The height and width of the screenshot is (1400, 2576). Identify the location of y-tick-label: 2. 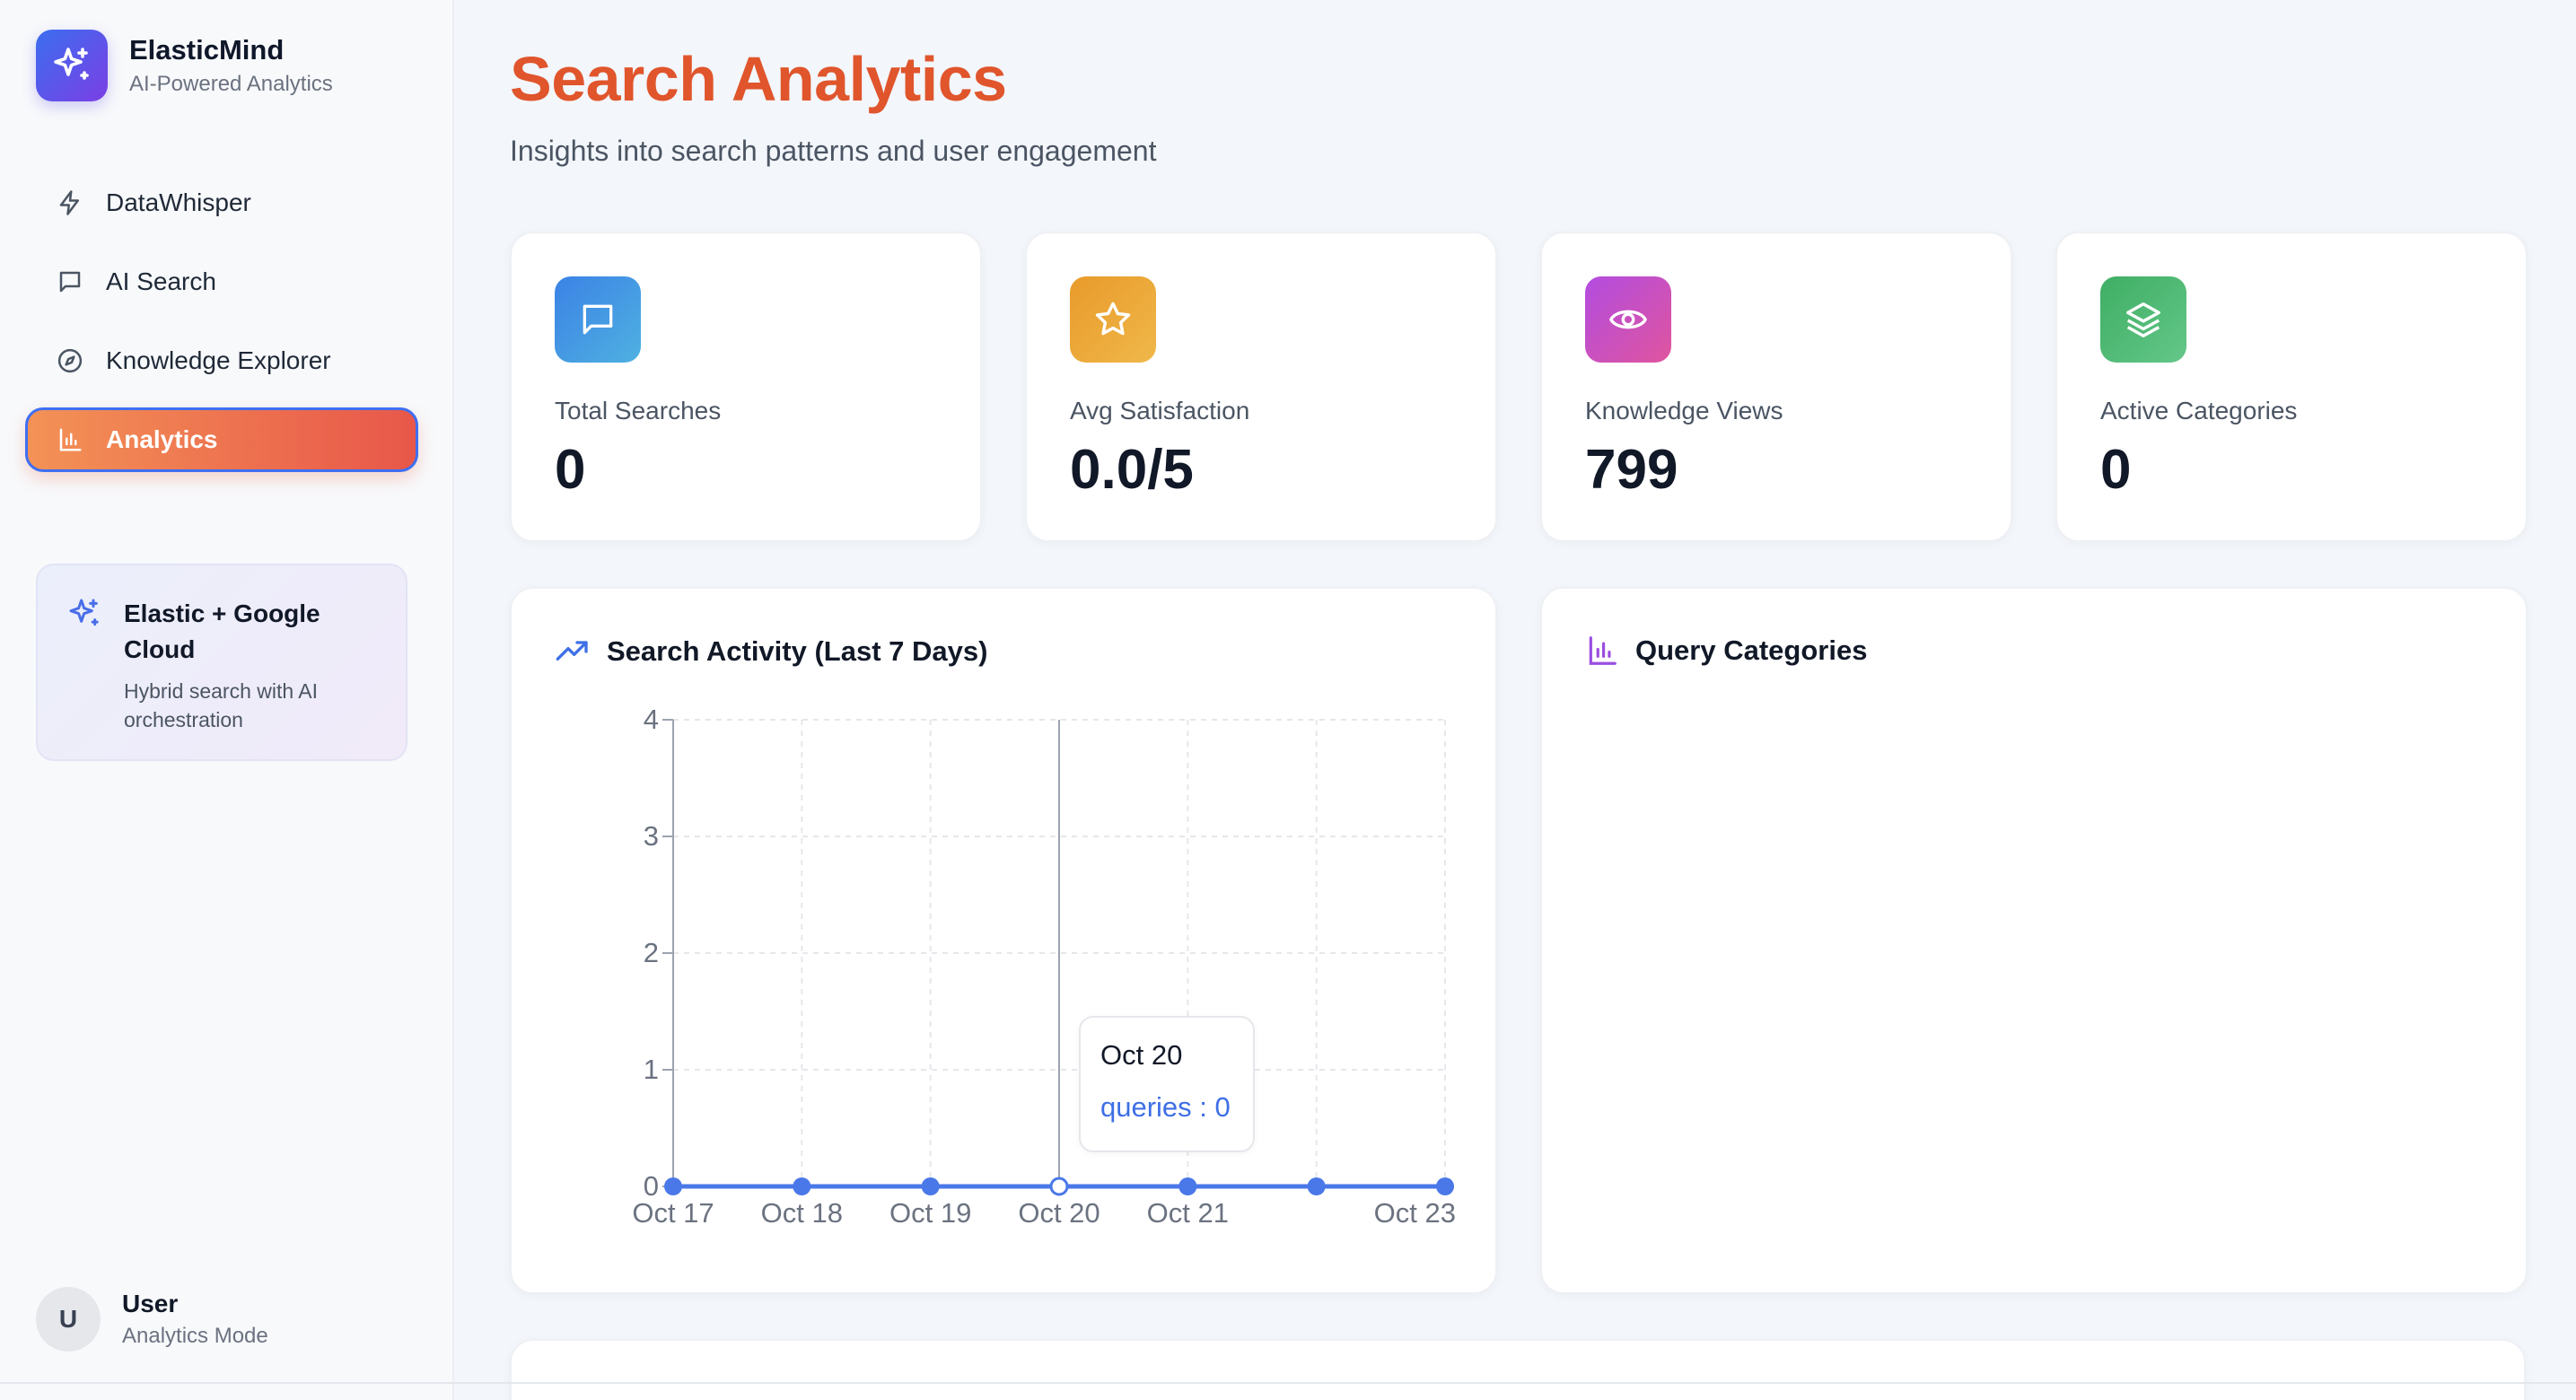
(651, 953).